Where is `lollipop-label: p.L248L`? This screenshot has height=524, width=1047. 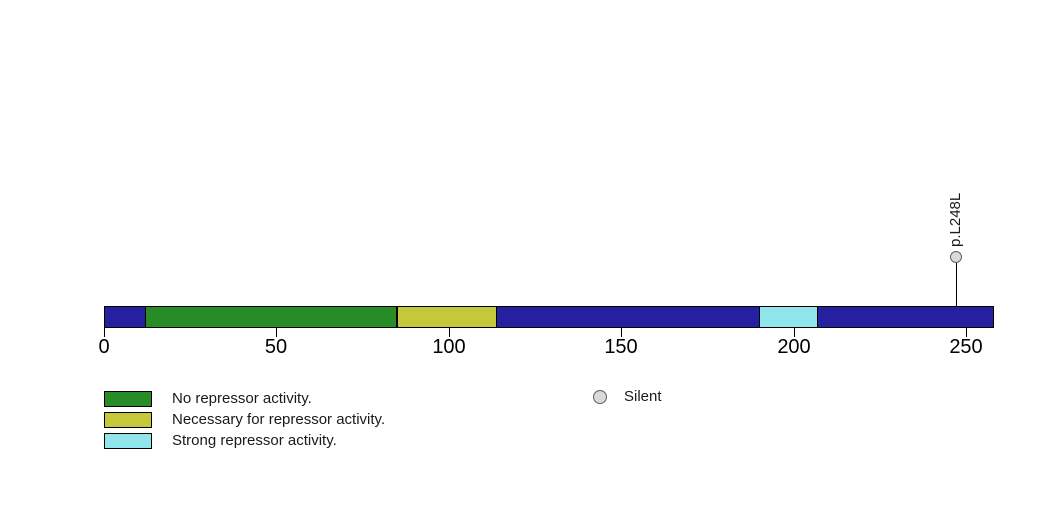 lollipop-label: p.L248L is located at coordinates (955, 219).